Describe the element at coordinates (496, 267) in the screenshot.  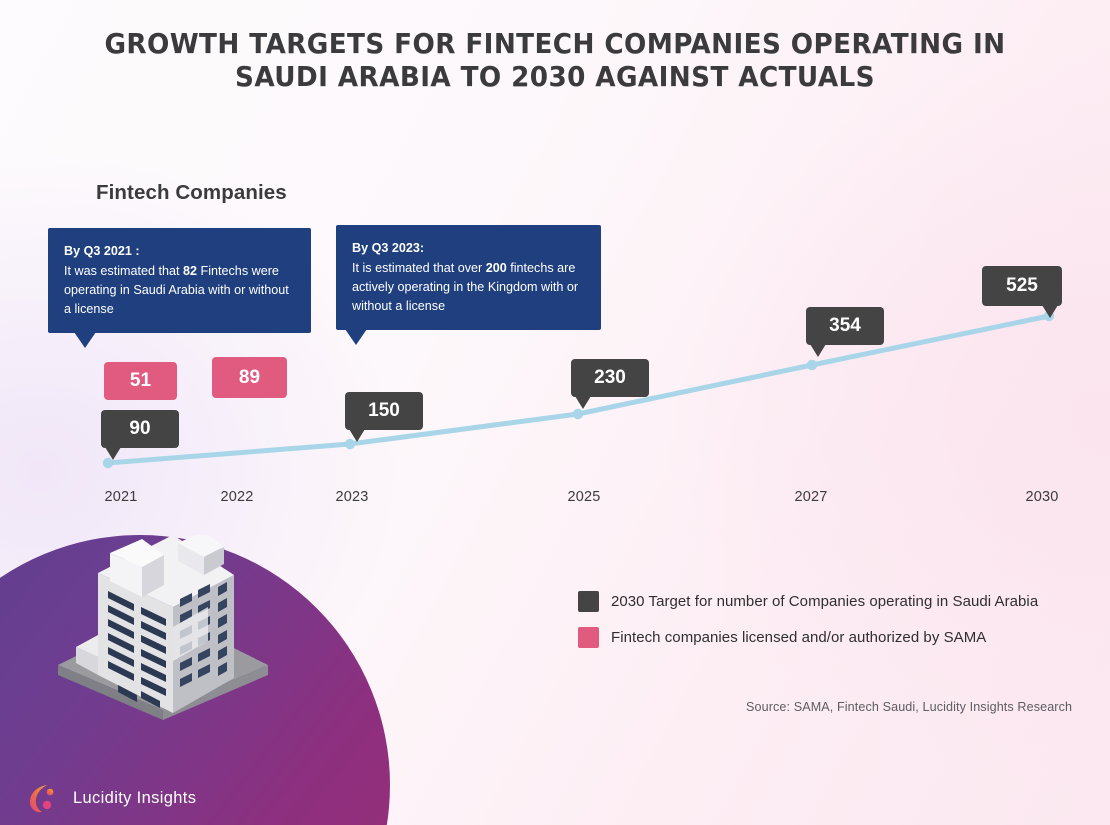
I see `callout-body-bold: 200` at that location.